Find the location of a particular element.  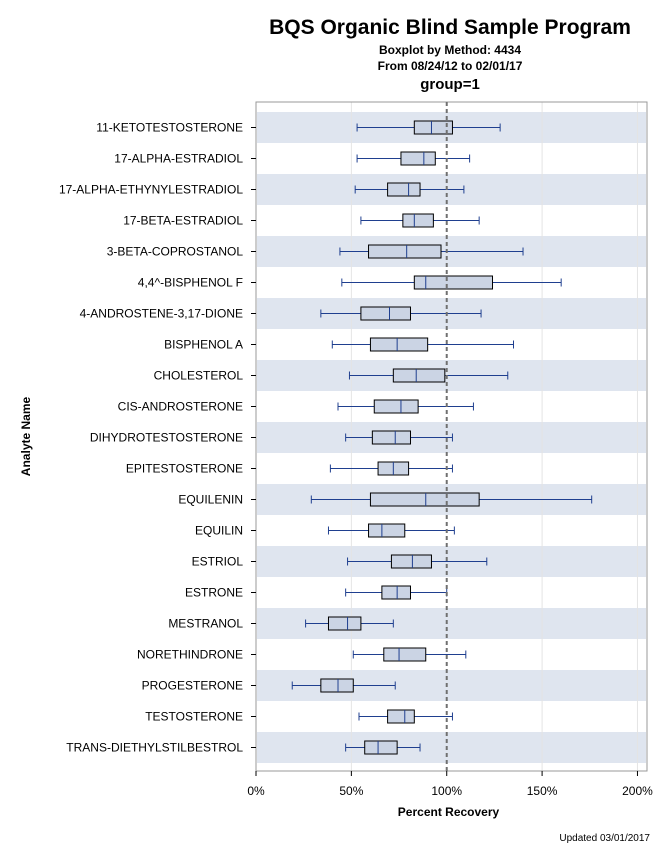

analyte-label: EQUILIN is located at coordinates (219, 531).